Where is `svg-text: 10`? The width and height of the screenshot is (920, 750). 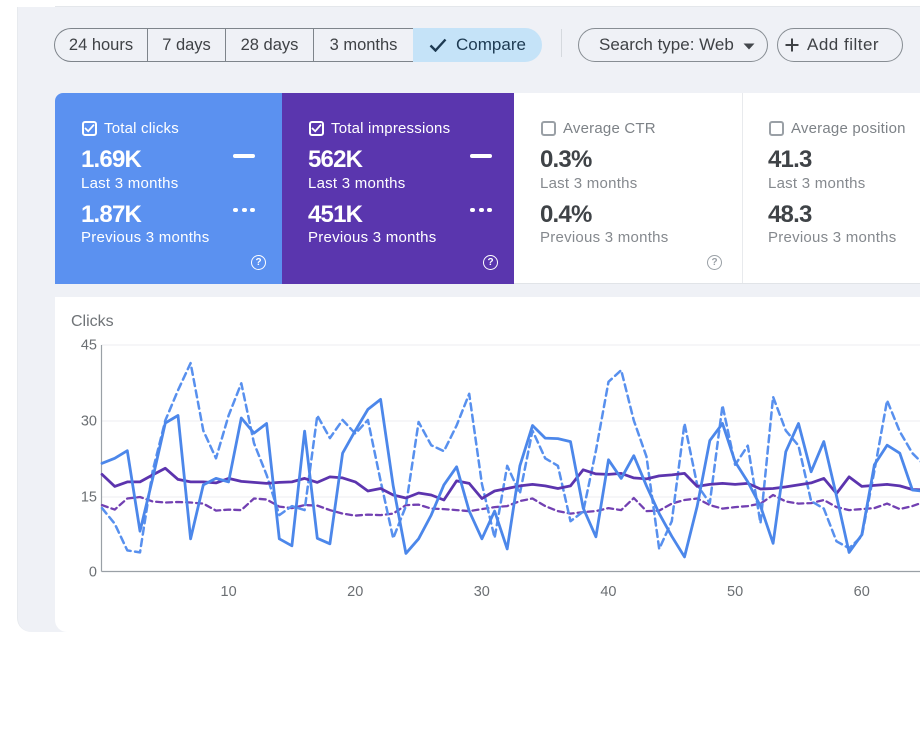 svg-text: 10 is located at coordinates (229, 592).